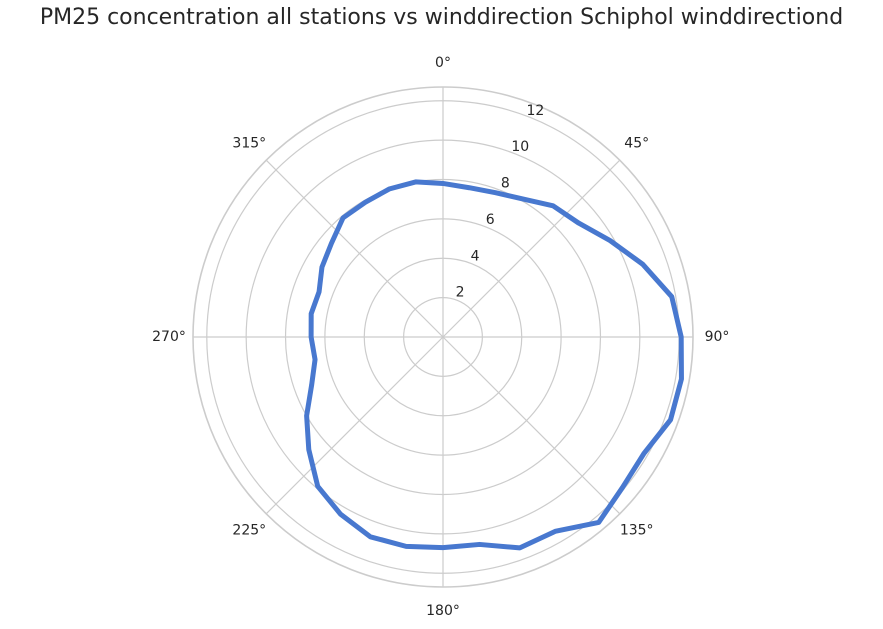 This screenshot has width=883, height=629. Describe the element at coordinates (443, 611) in the screenshot. I see `angle-tick-label: 180°` at that location.